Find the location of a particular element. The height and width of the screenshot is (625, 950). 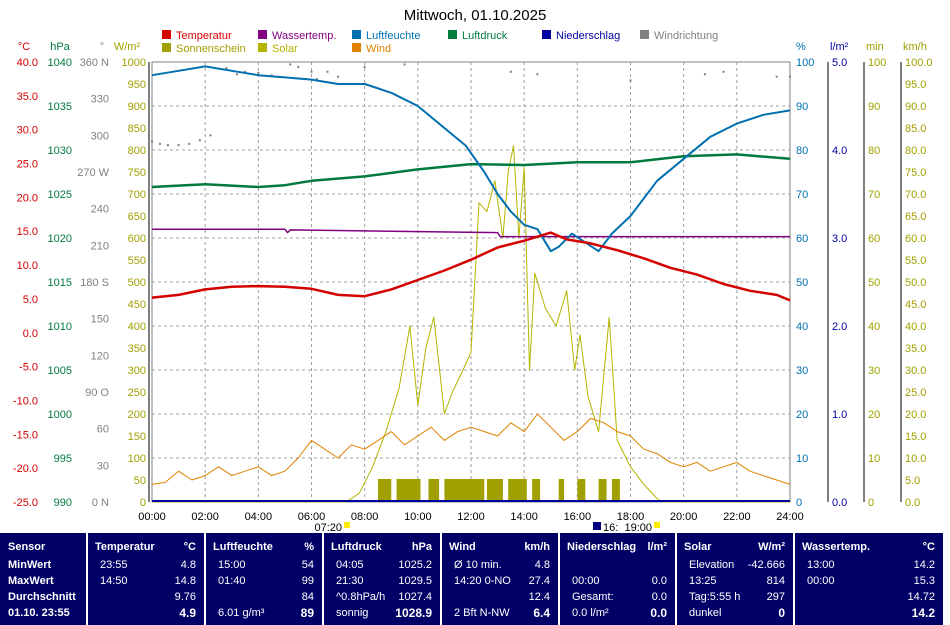

x-tick-label: 14:00 is located at coordinates (524, 517).